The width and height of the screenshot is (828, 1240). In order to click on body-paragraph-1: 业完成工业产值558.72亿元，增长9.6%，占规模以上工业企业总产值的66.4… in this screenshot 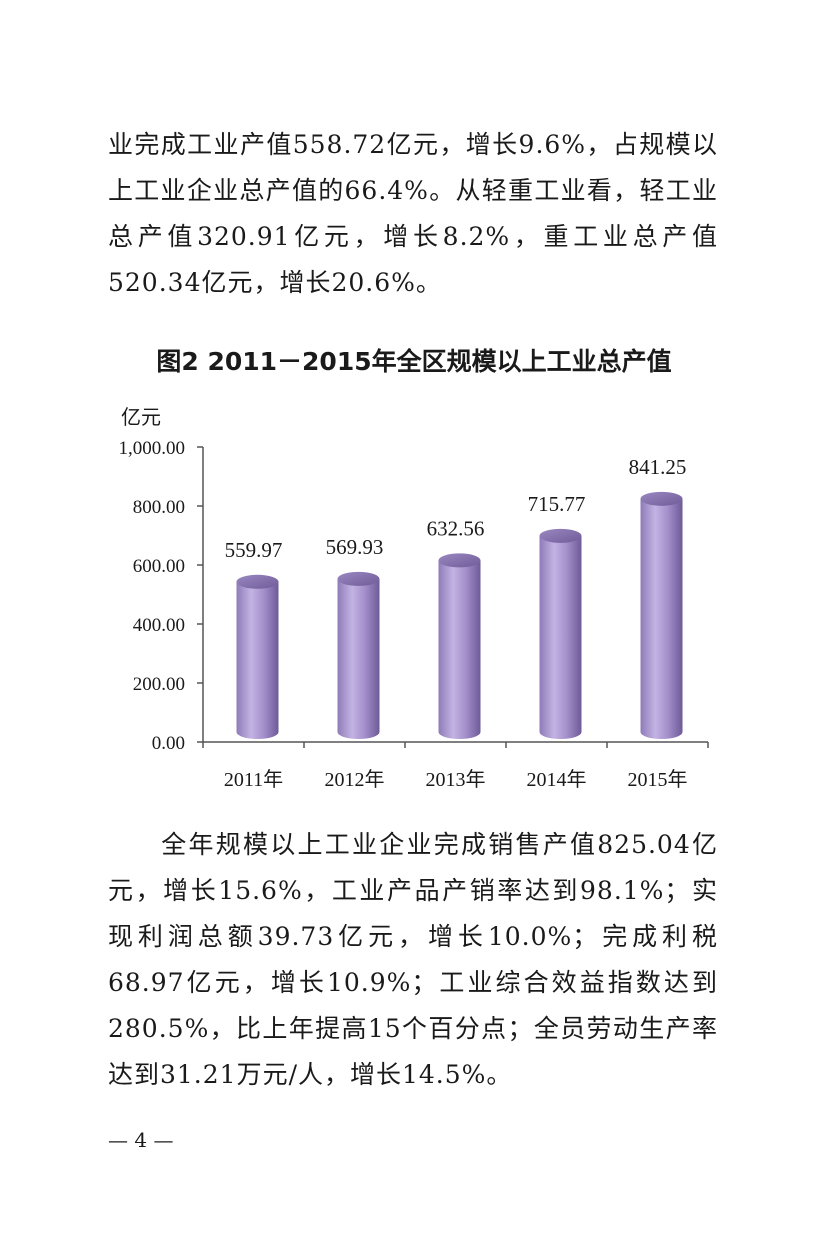, I will do `click(413, 213)`.